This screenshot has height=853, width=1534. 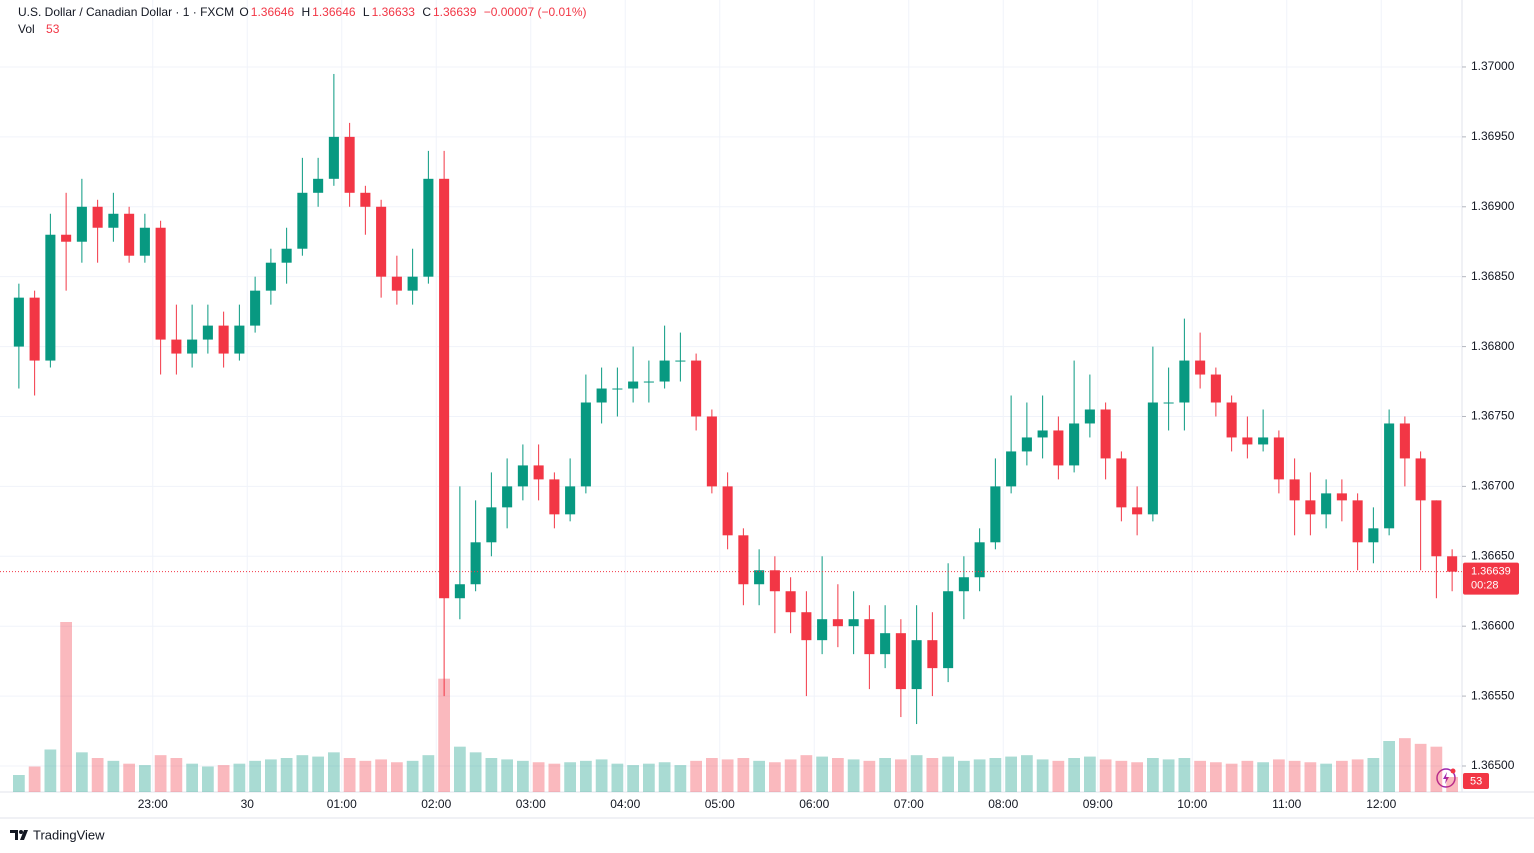 What do you see at coordinates (531, 804) in the screenshot?
I see `x-tick-label: 03:00` at bounding box center [531, 804].